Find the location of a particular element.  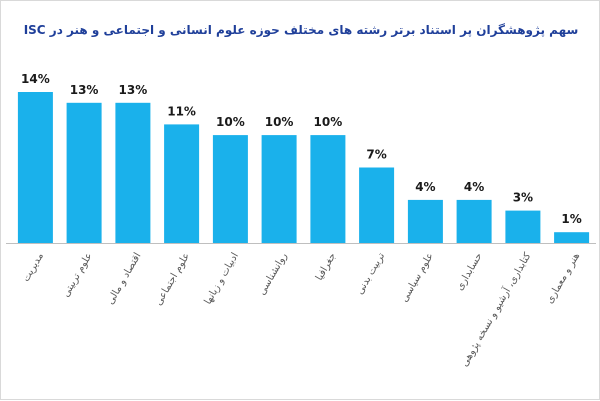

category-label-11: هنر و معماری is located at coordinates (563, 278).